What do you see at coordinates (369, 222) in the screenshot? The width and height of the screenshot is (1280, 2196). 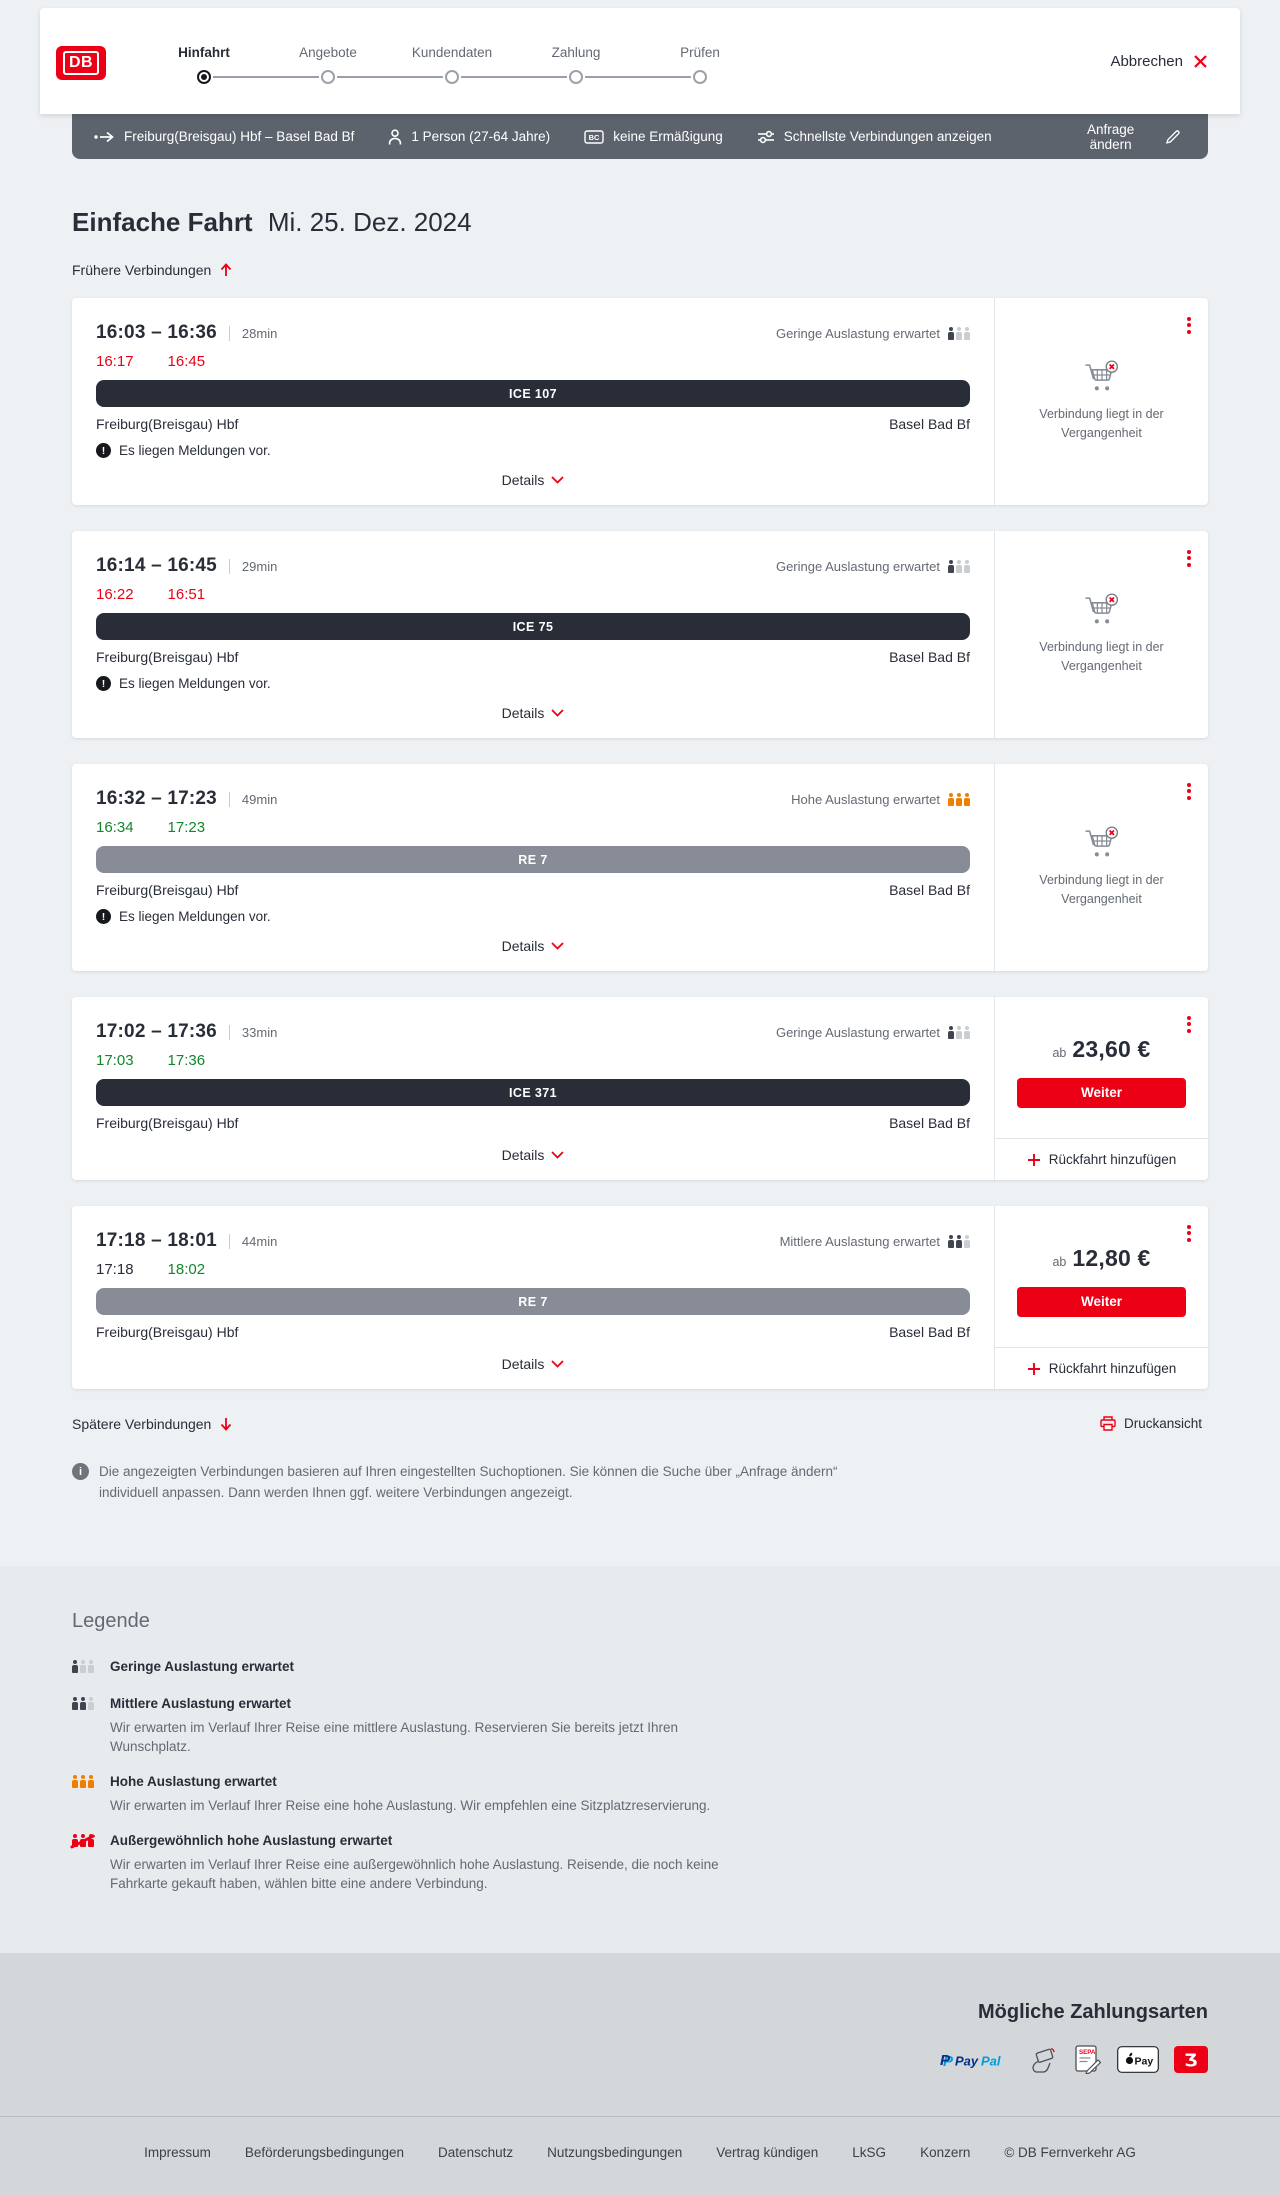 I see `travel-date: Mi. 25. Dez. 2024` at bounding box center [369, 222].